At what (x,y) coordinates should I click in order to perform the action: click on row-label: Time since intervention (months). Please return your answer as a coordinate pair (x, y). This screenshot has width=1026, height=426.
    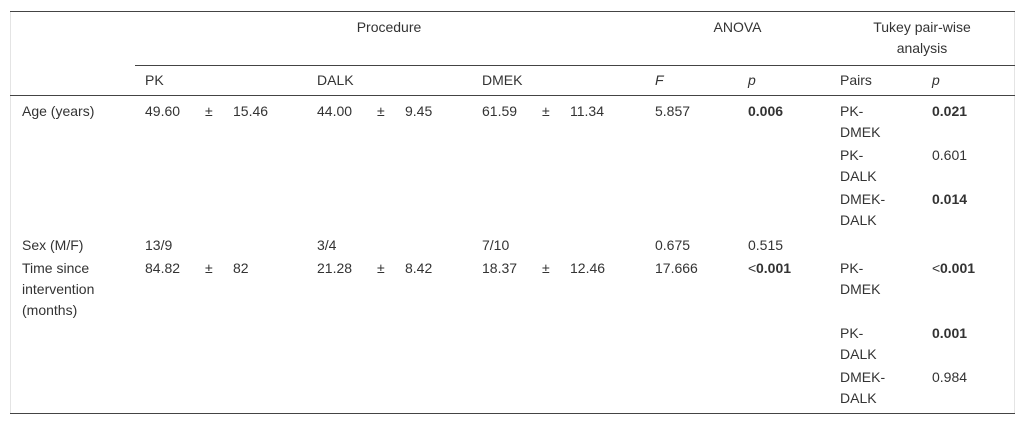
    Looking at the image, I should click on (58, 289).